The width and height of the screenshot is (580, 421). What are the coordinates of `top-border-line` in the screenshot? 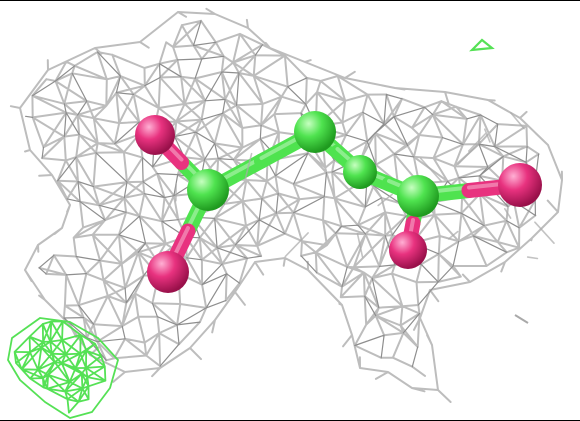 It's located at (290, 0).